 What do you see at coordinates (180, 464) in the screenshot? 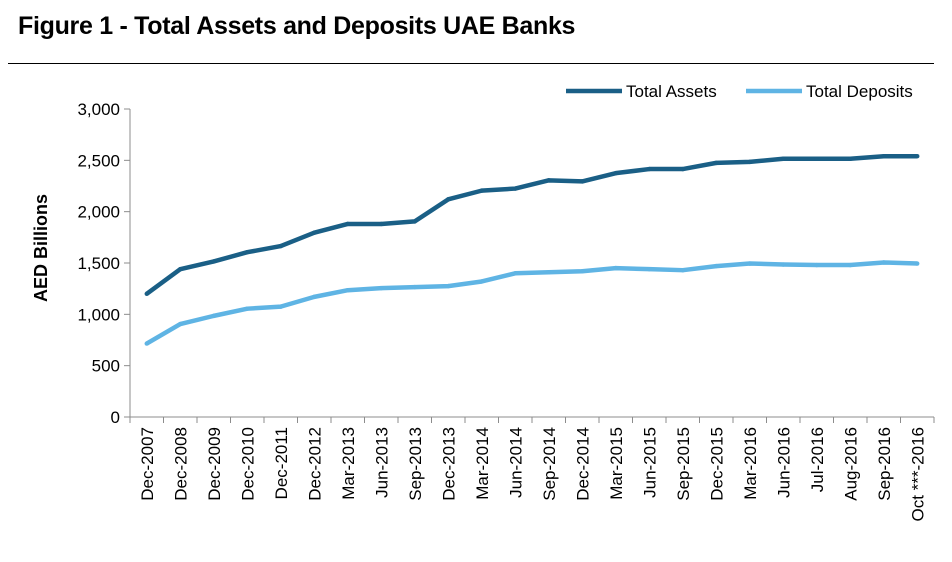
I see `x-tick-label: Dec-2008` at bounding box center [180, 464].